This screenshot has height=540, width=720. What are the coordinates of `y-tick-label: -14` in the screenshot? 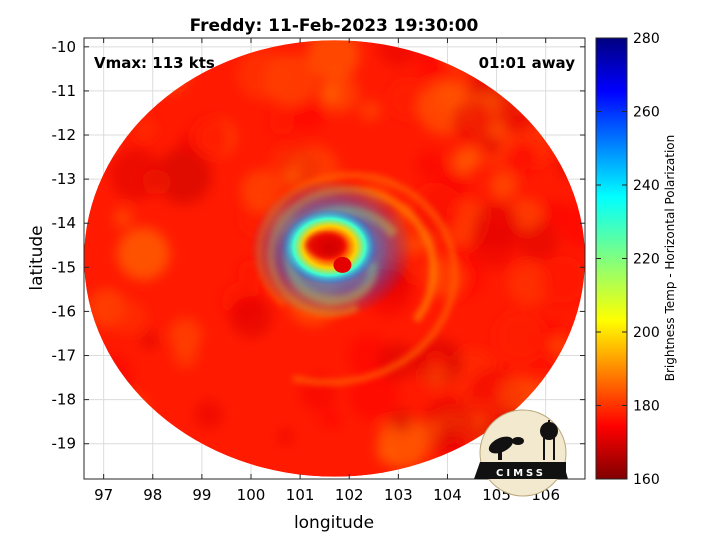 It's located at (64, 223).